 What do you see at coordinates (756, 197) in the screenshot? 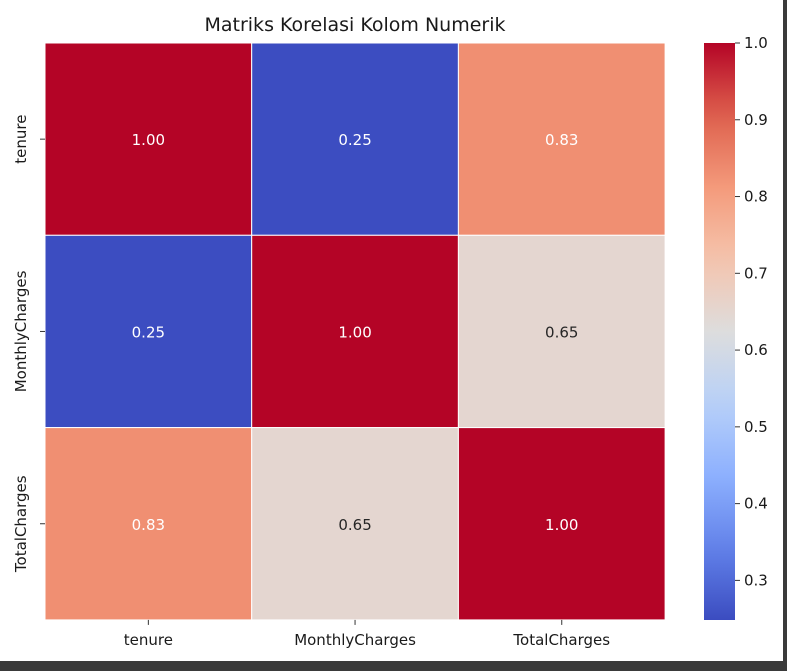
I see `colorbar-tick-label: 0.8` at bounding box center [756, 197].